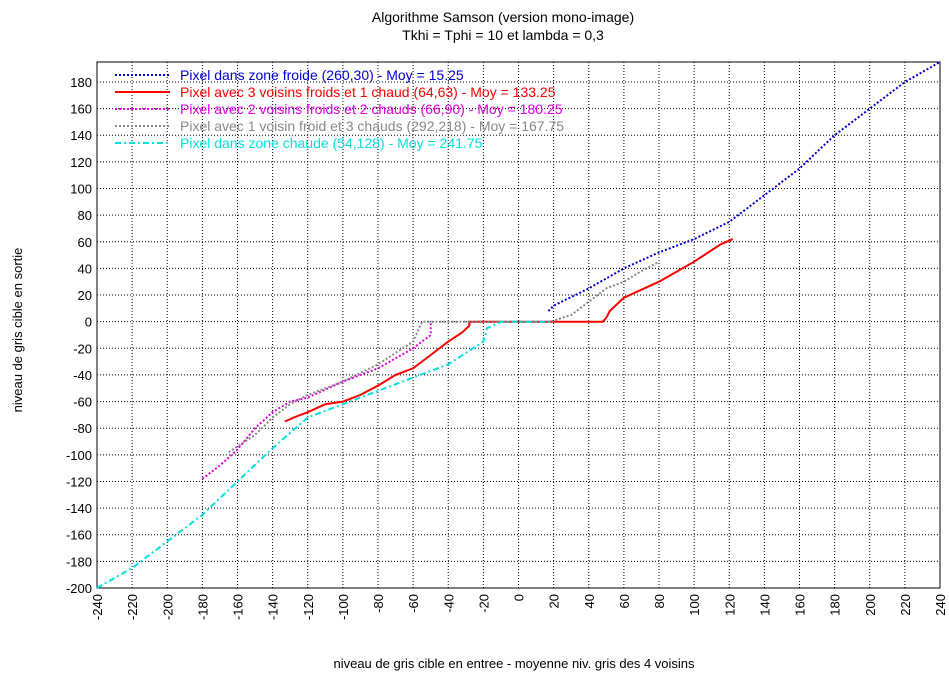 Image resolution: width=949 pixels, height=678 pixels. I want to click on y-tick-label: -20, so click(82, 348).